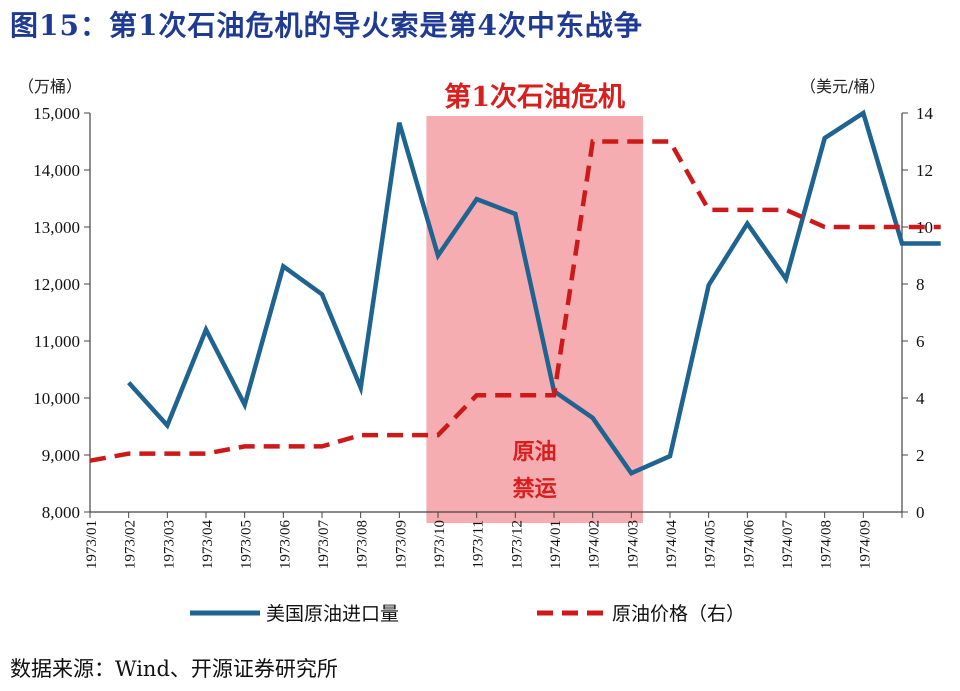  What do you see at coordinates (56, 227) in the screenshot?
I see `left-axis-tick-label: 13,000` at bounding box center [56, 227].